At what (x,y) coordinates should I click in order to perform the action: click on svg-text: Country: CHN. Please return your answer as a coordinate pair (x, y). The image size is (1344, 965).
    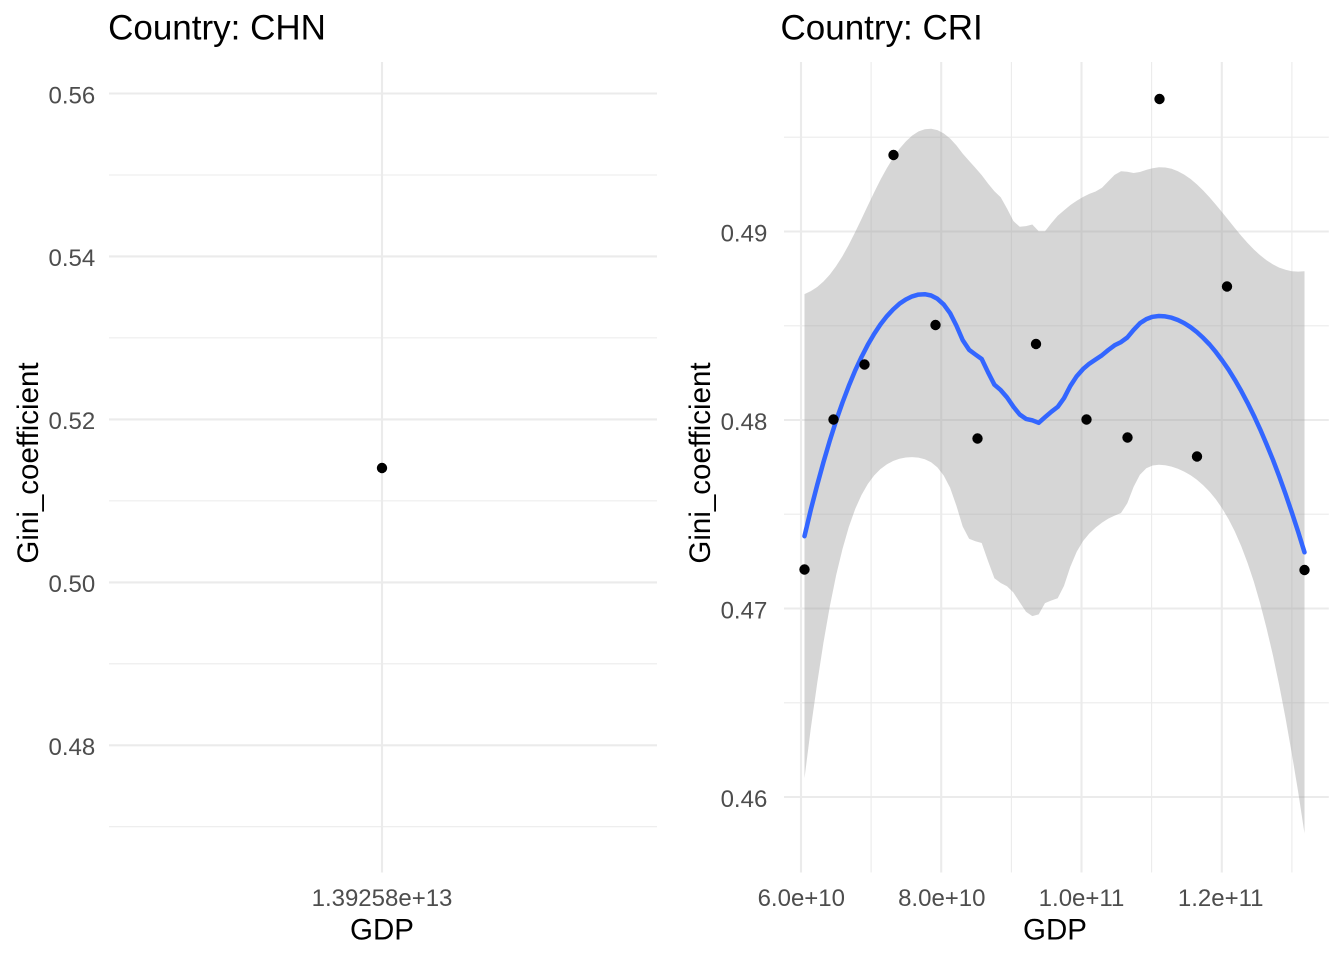
    Looking at the image, I should click on (217, 27).